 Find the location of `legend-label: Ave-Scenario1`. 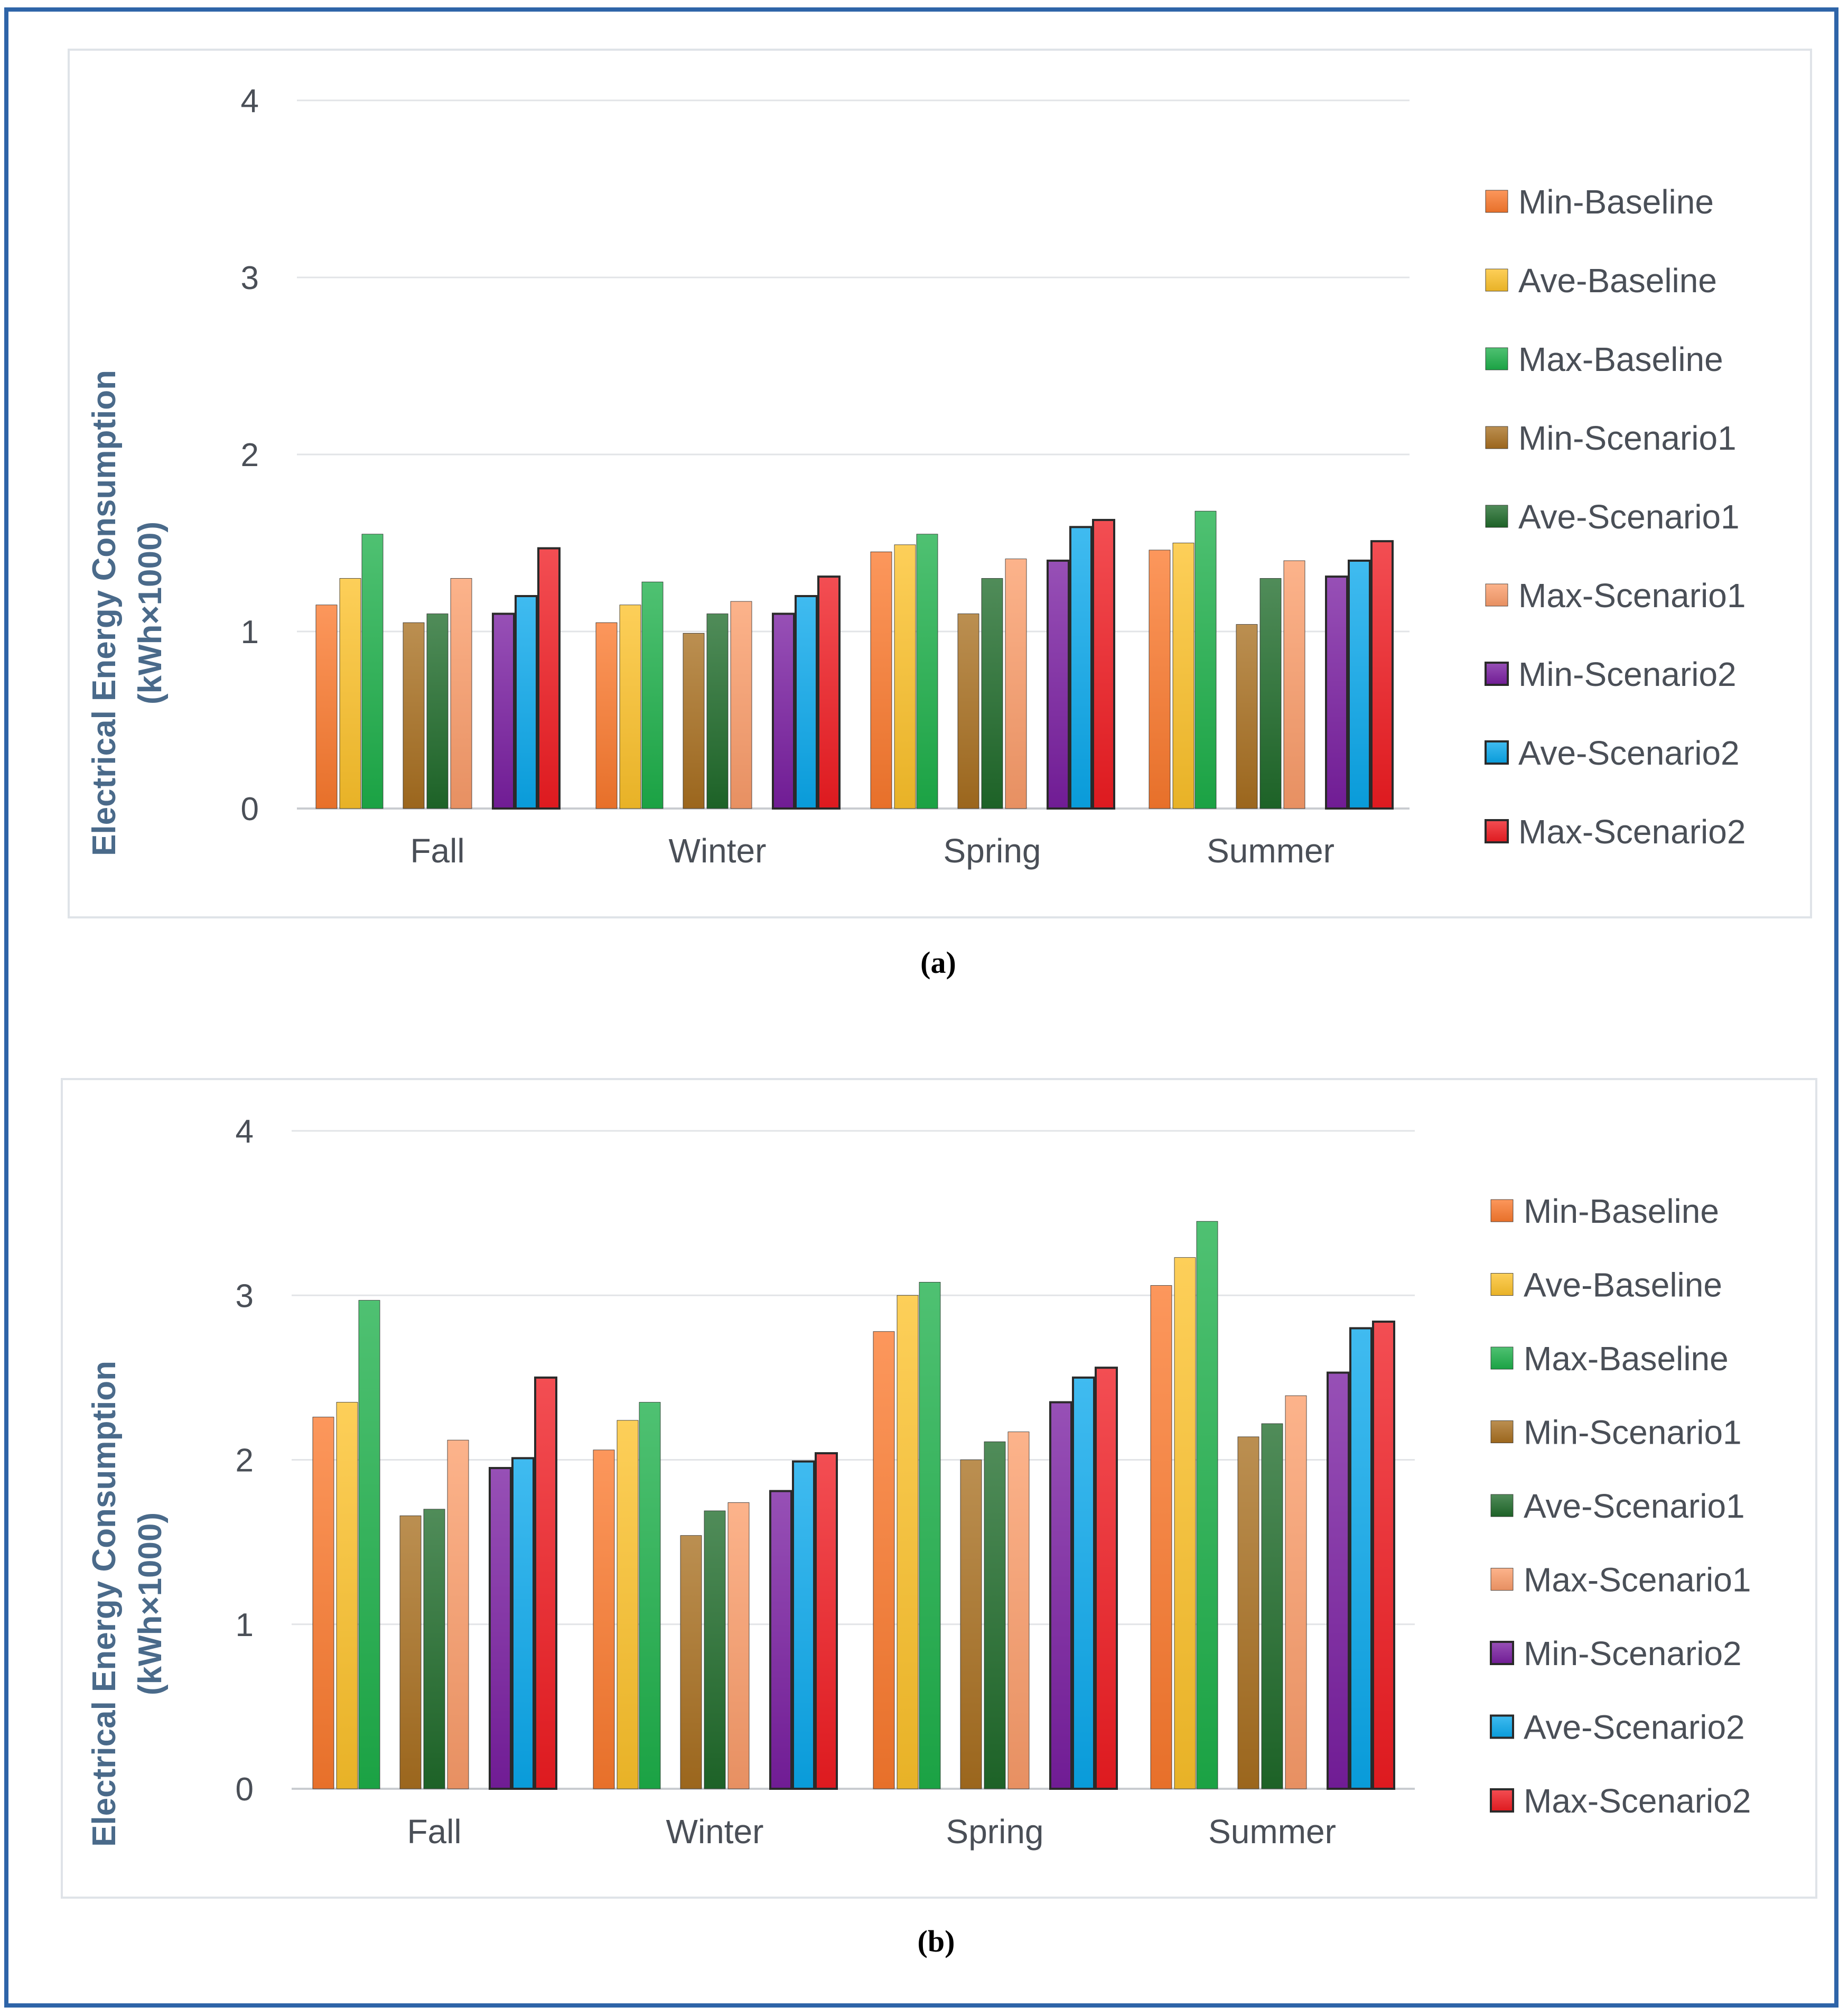

legend-label: Ave-Scenario1 is located at coordinates (1629, 517).